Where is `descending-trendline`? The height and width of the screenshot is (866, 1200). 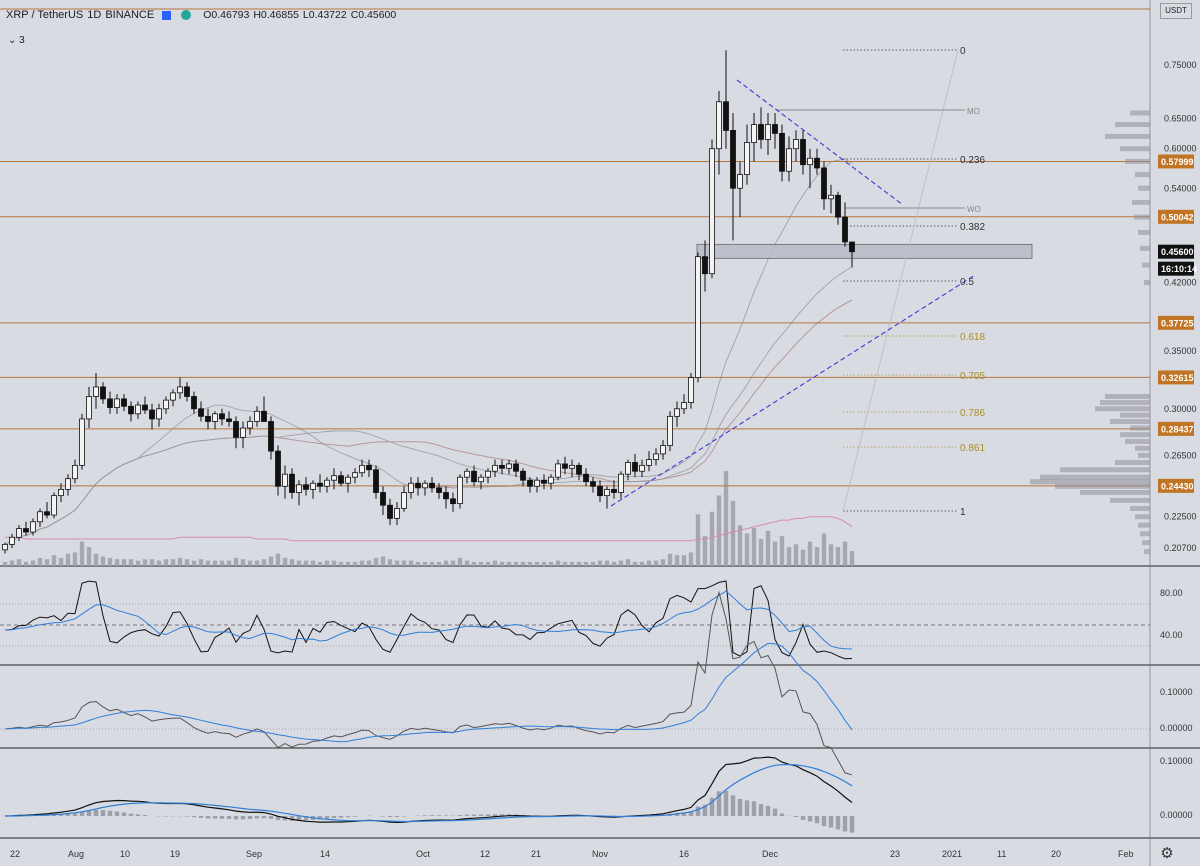 descending-trendline is located at coordinates (820, 142).